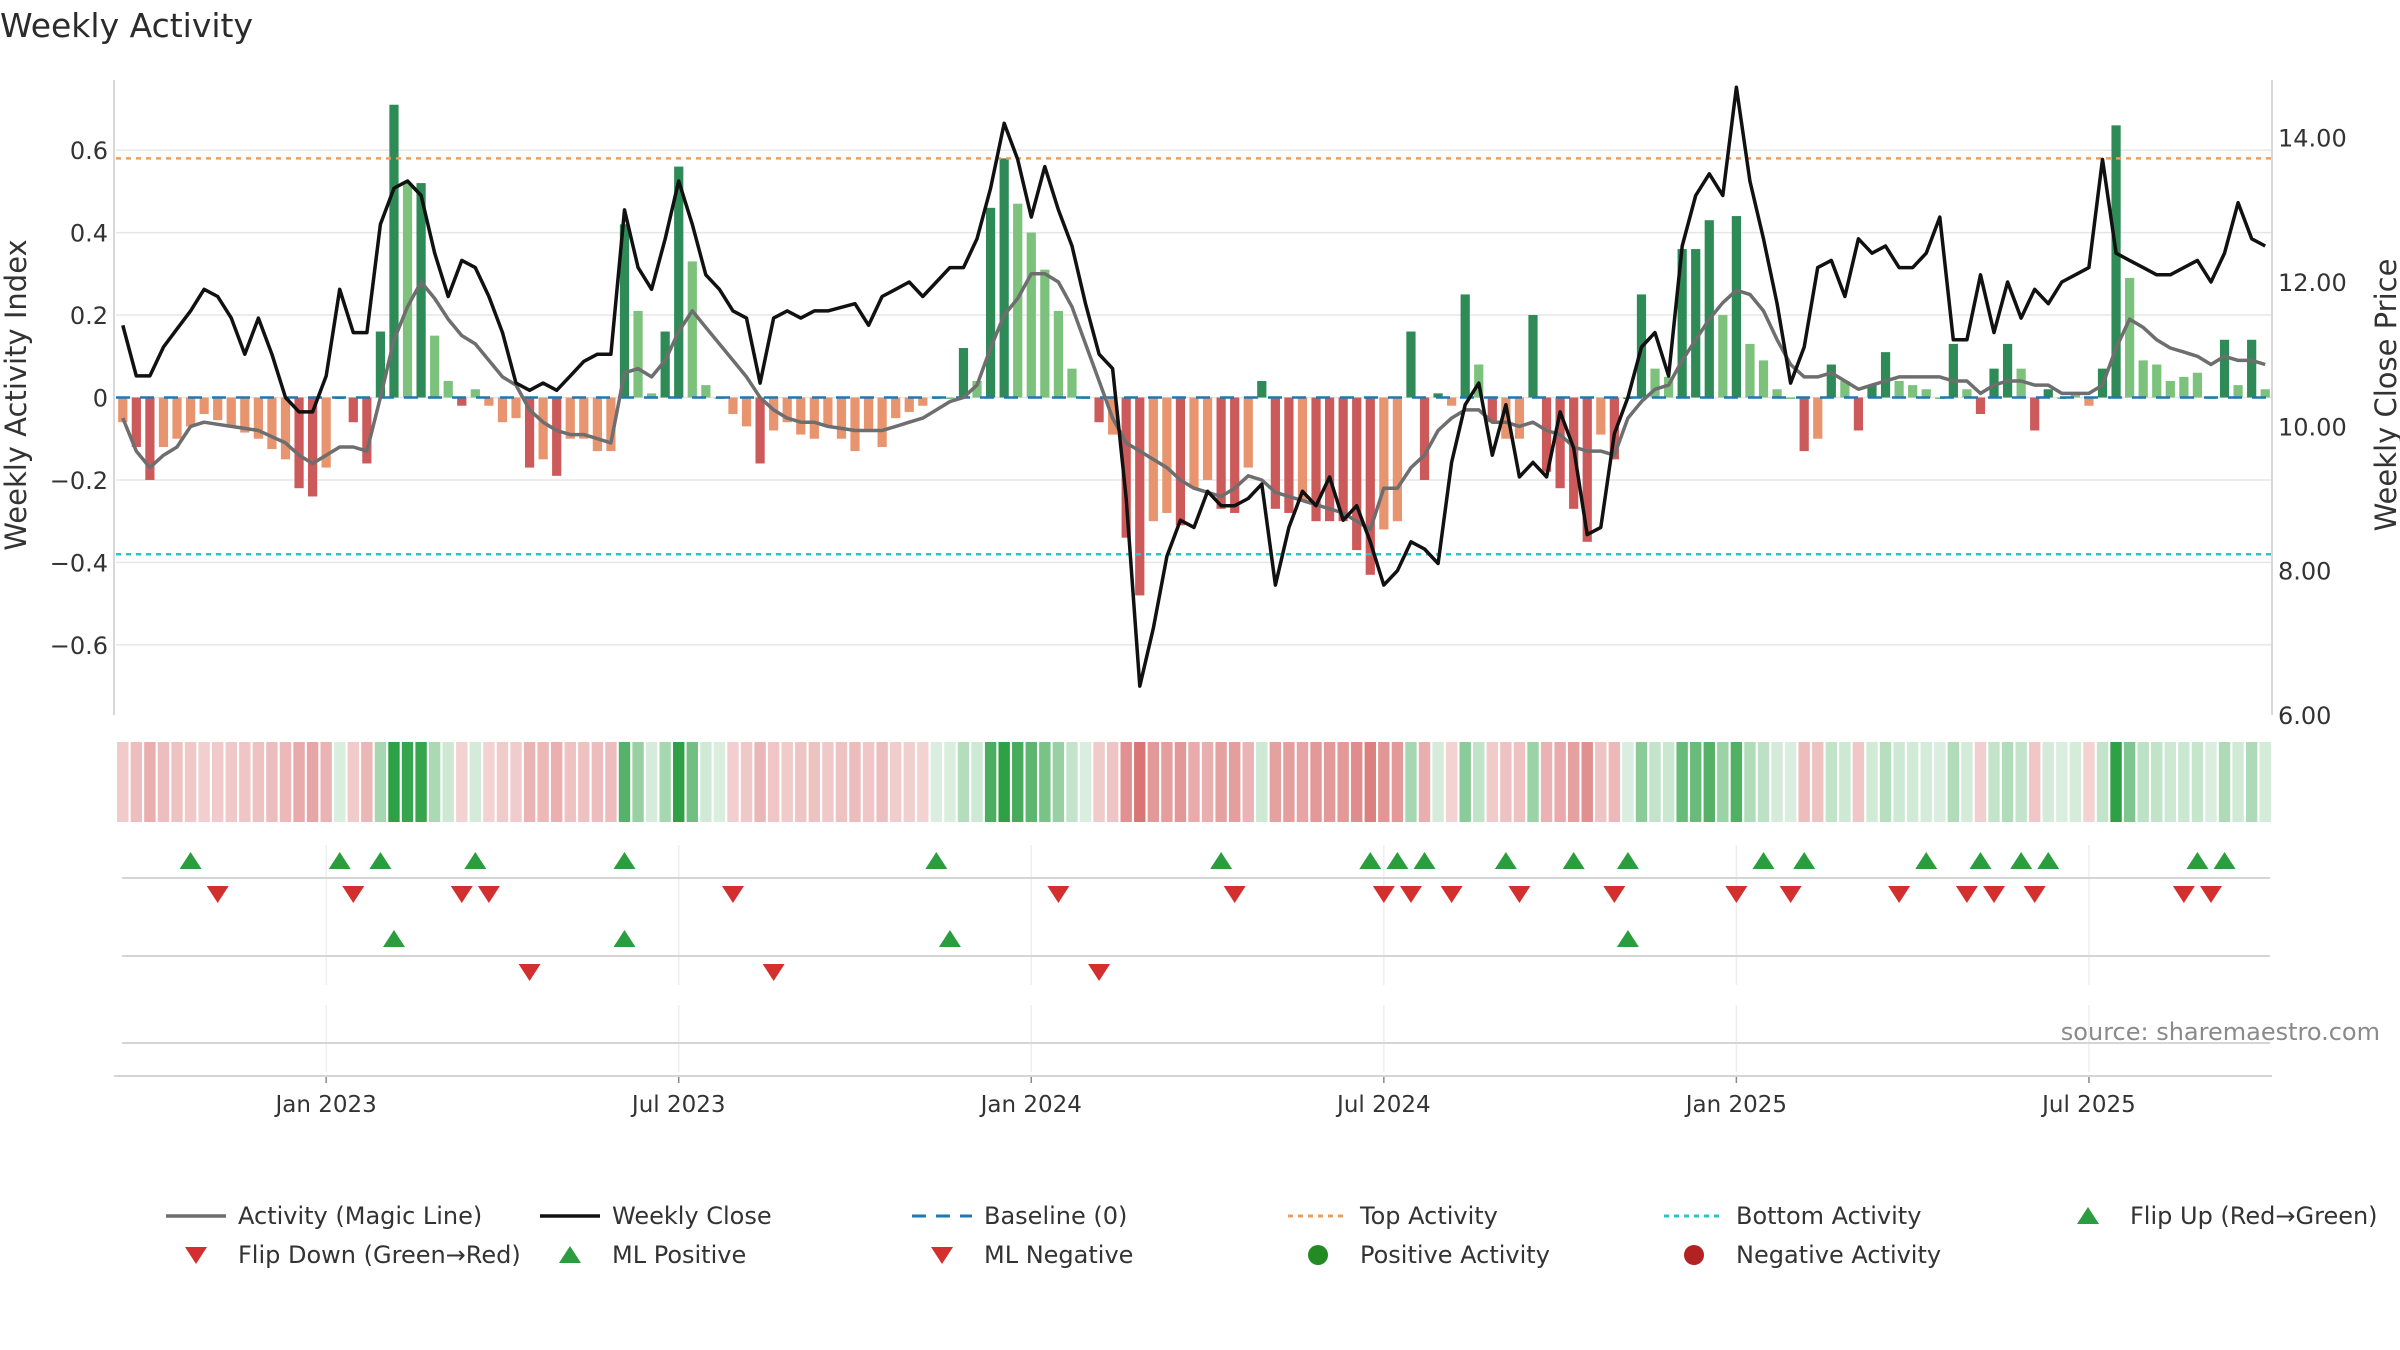  Describe the element at coordinates (2312, 283) in the screenshot. I see `y2-tick-label: 12.00` at that location.